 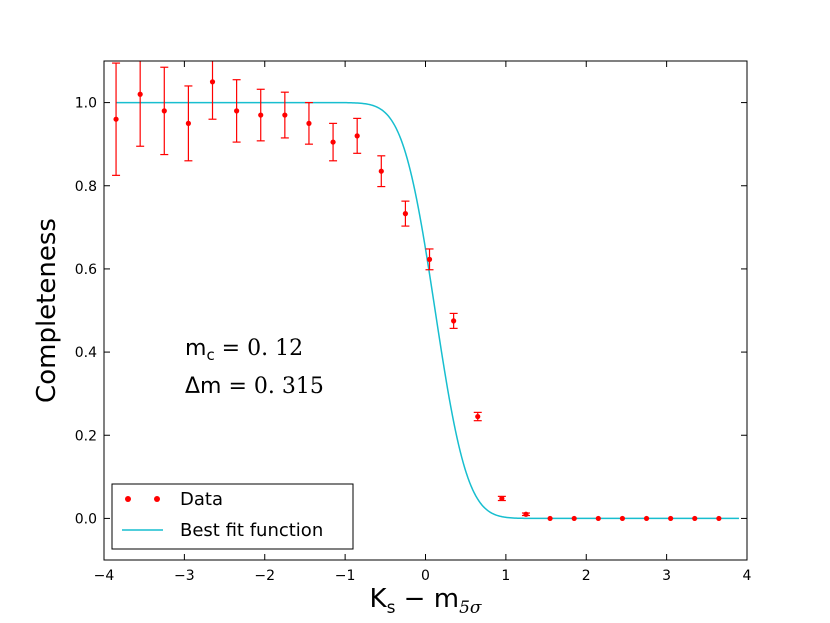 What do you see at coordinates (272, 386) in the screenshot?
I see `annotation-delta-m-rest: = 0. 315` at bounding box center [272, 386].